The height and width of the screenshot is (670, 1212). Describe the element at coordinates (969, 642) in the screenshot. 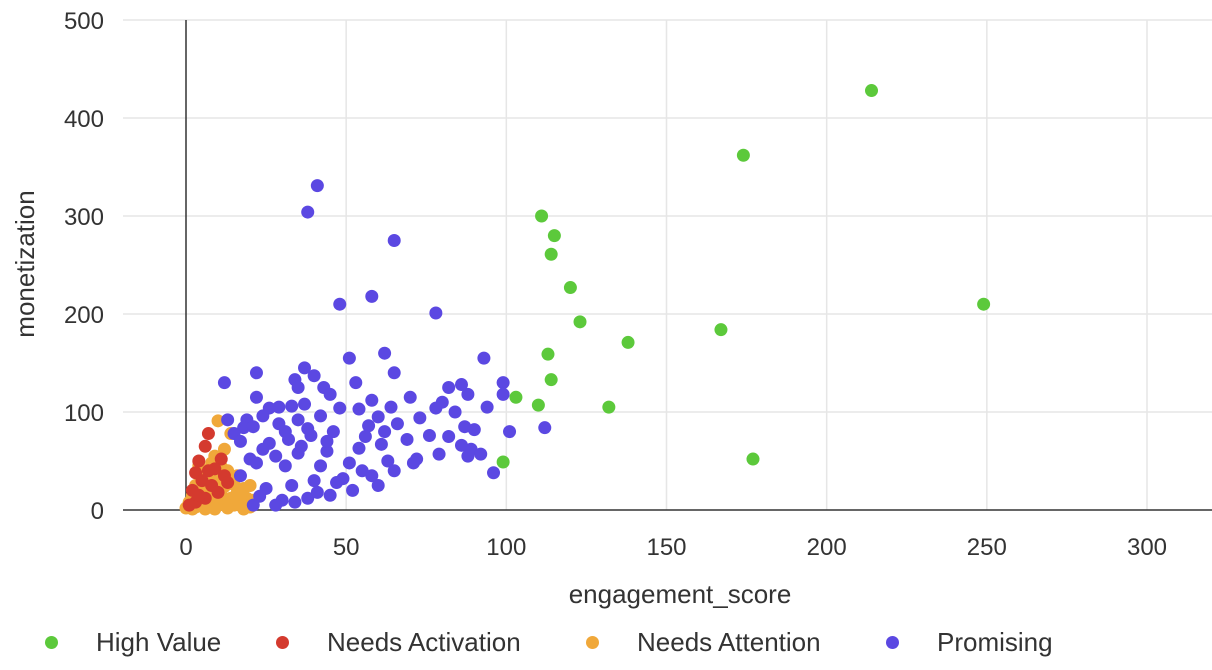

I see `legend-item-promising: Promising` at that location.